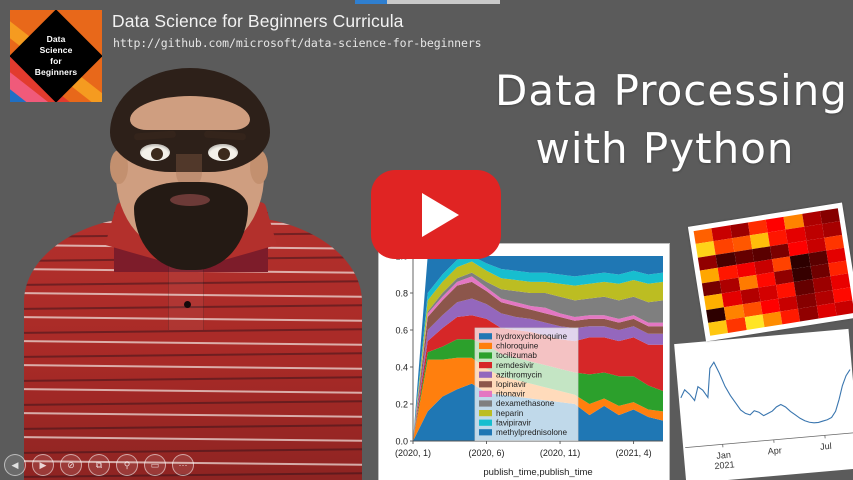 This screenshot has height=480, width=853. Describe the element at coordinates (401, 441) in the screenshot. I see `area-ytick-label: 0.0` at that location.